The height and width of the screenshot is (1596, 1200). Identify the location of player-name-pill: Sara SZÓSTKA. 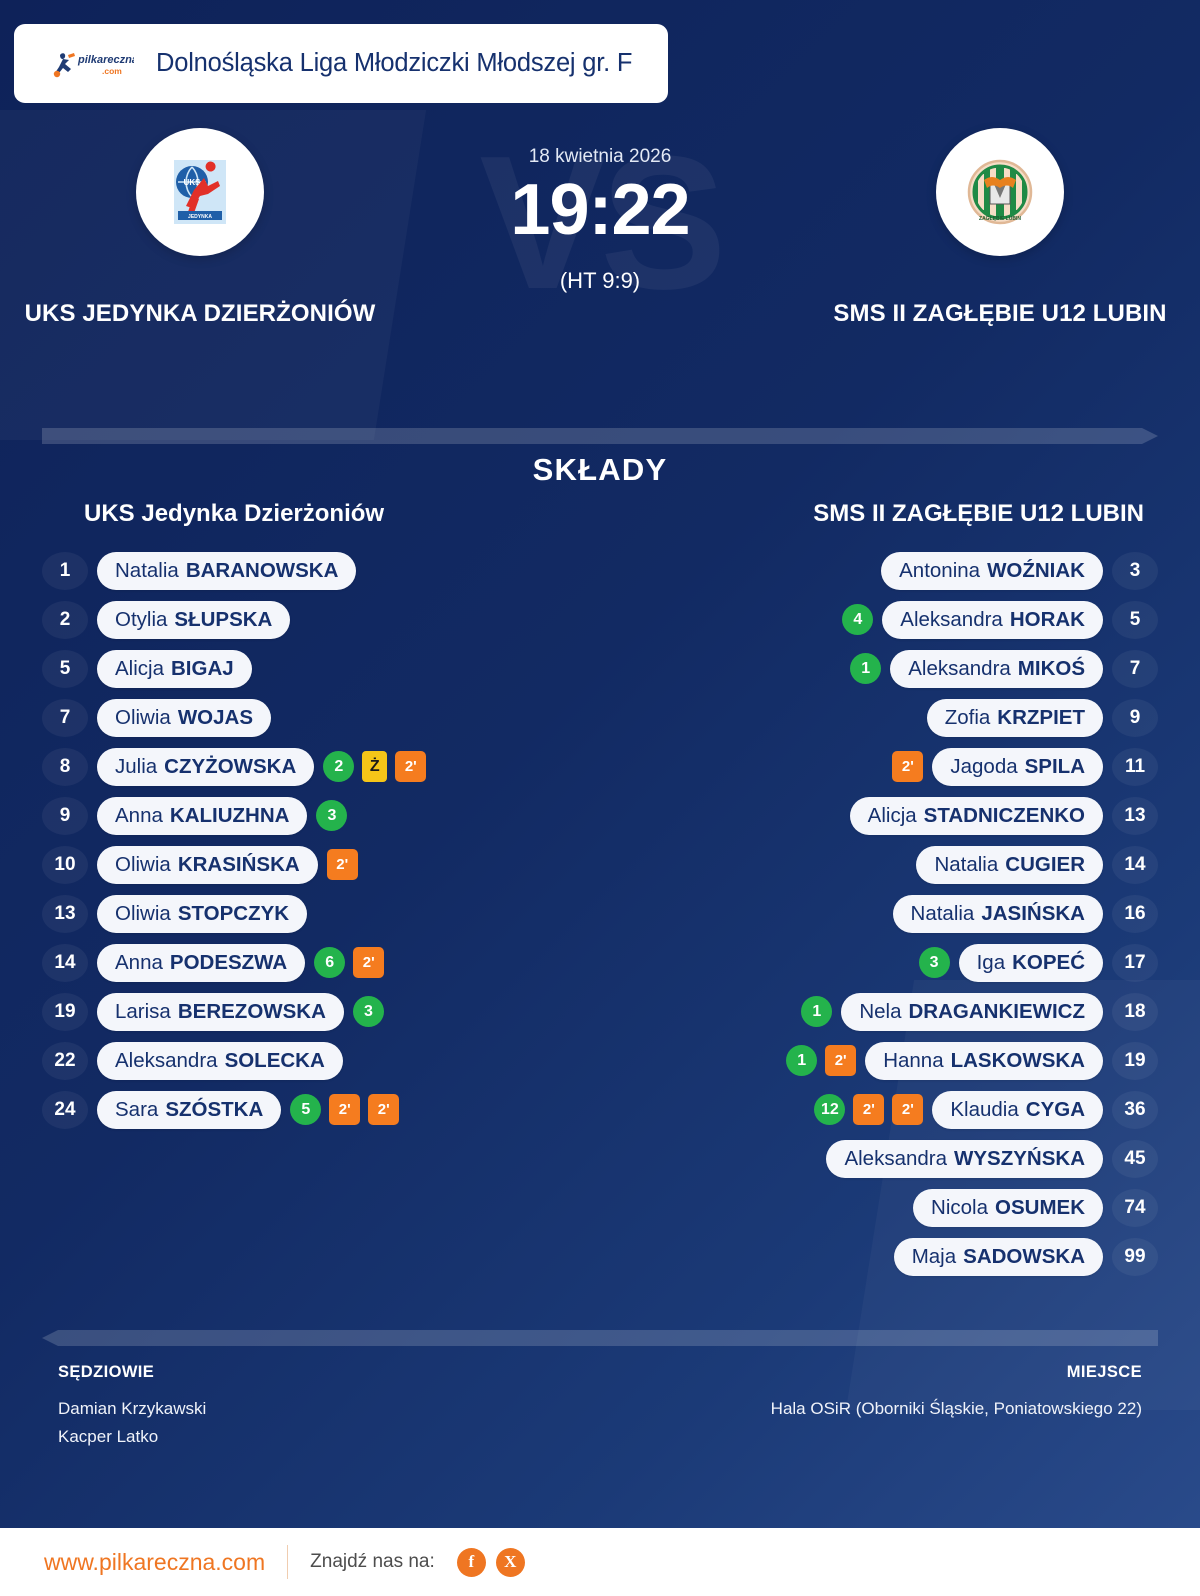
(189, 1109).